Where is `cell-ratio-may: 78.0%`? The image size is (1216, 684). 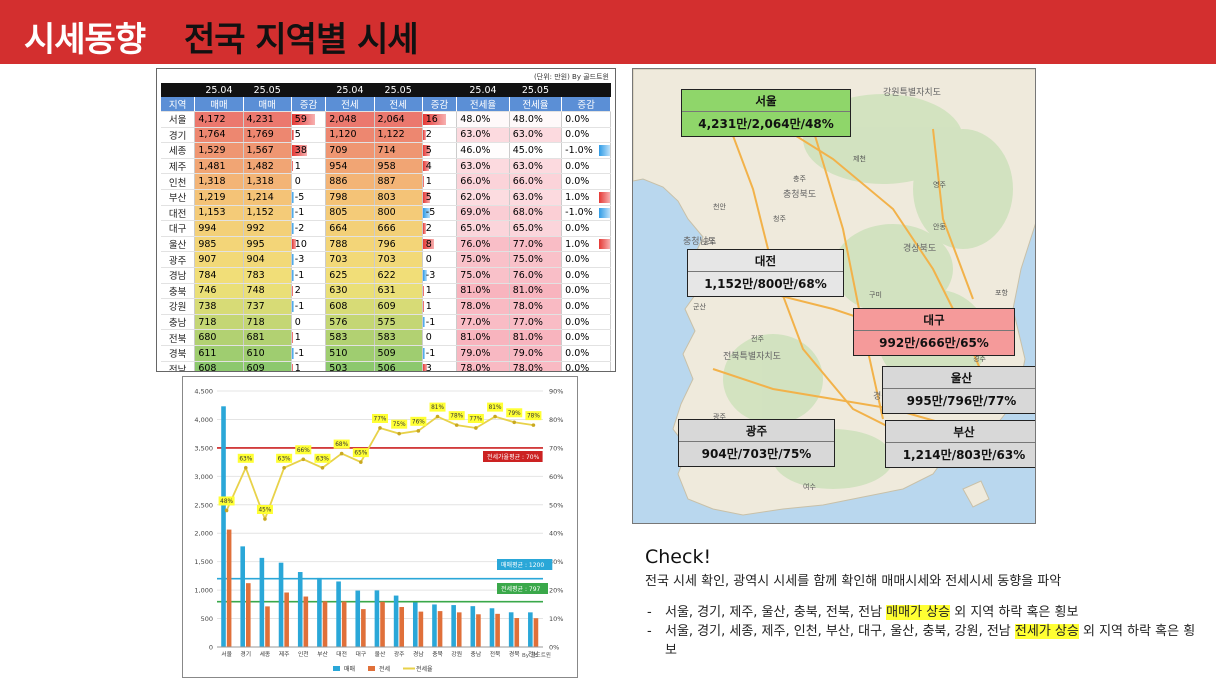
cell-ratio-may: 78.0% is located at coordinates (536, 306).